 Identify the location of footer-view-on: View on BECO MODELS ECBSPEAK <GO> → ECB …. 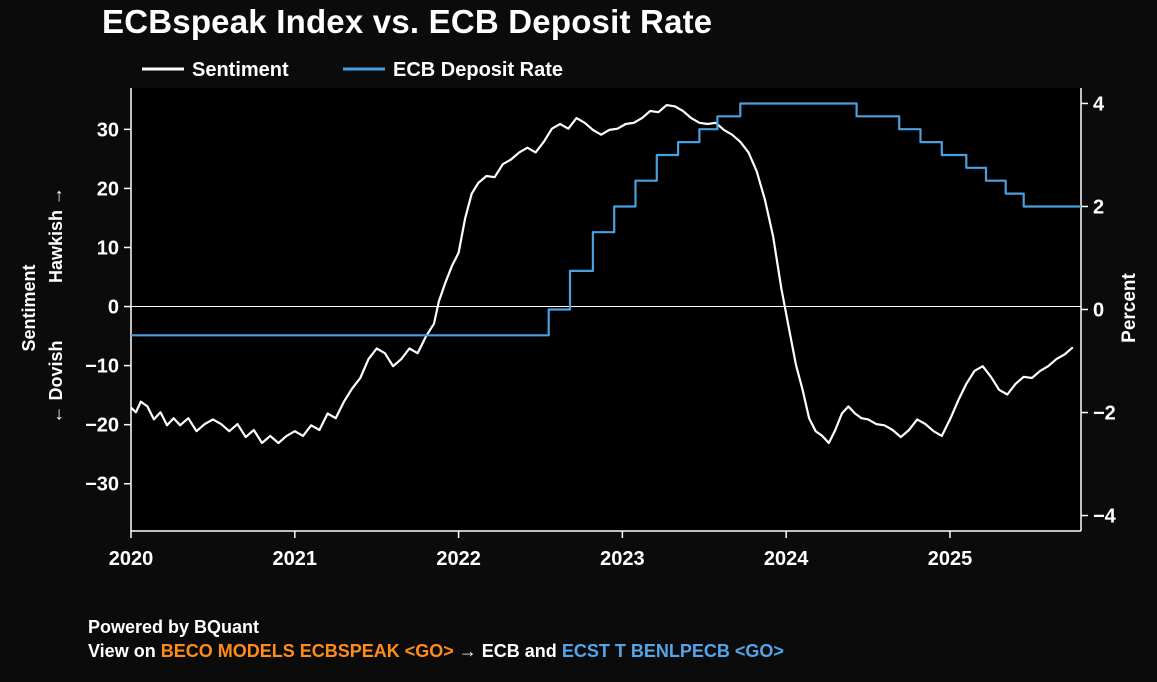
(436, 651).